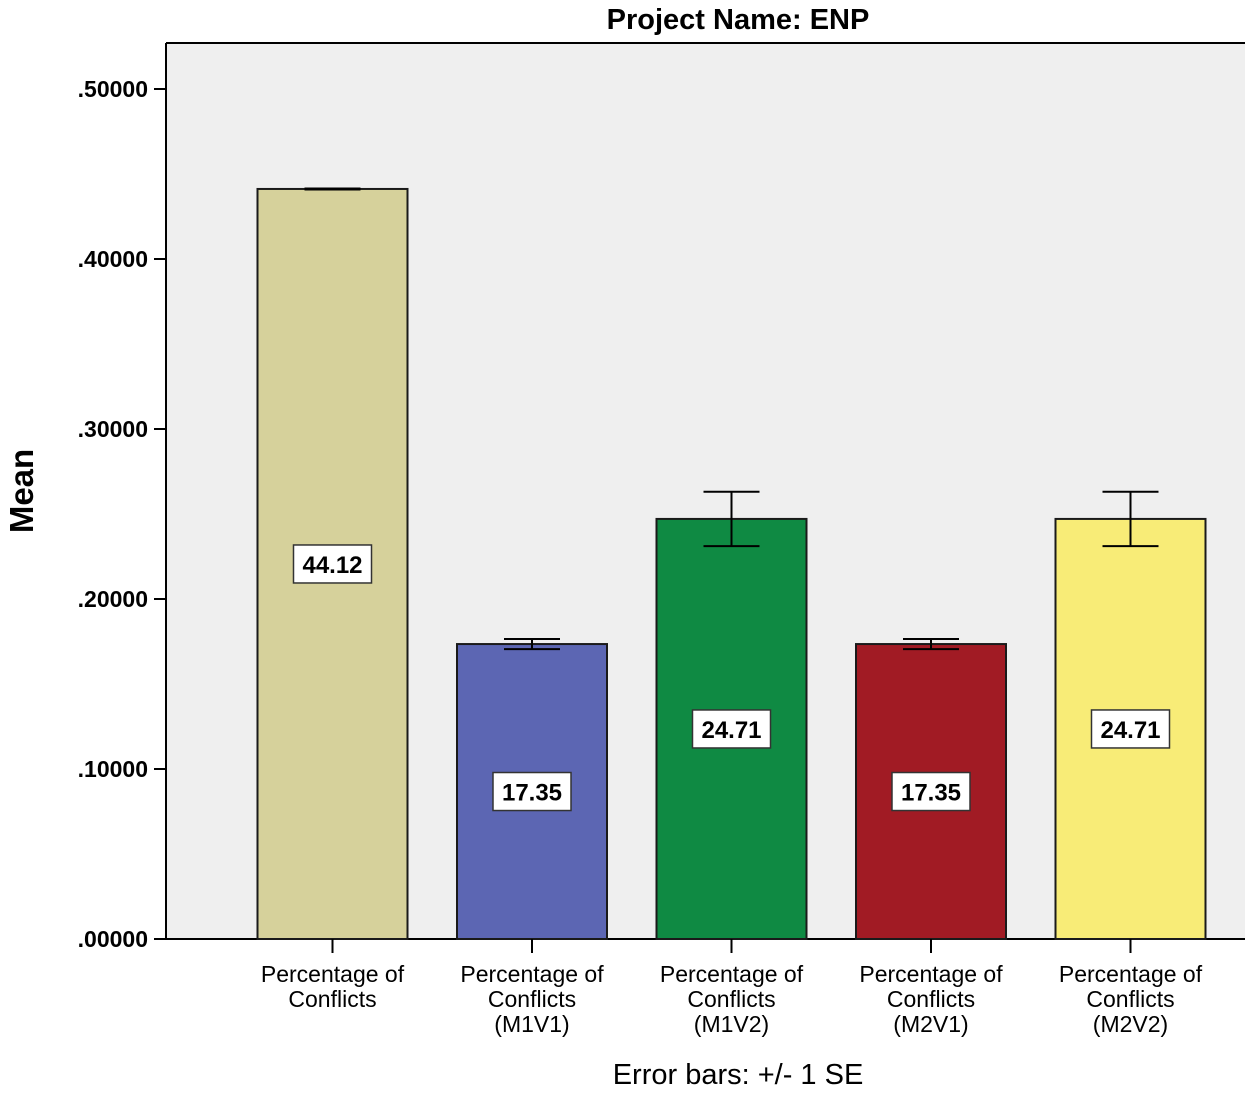 Image resolution: width=1250 pixels, height=1095 pixels. What do you see at coordinates (113, 939) in the screenshot?
I see `y-tick-label: .00000` at bounding box center [113, 939].